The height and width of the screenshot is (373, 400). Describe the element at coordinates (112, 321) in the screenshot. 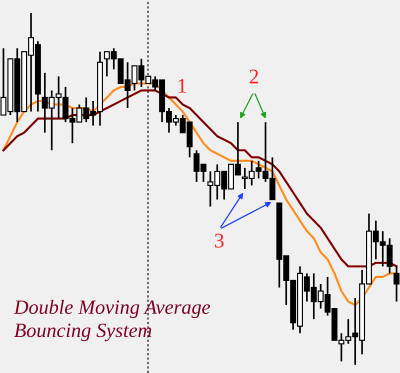

I see `text: Double Moving Average Bouncing System` at that location.